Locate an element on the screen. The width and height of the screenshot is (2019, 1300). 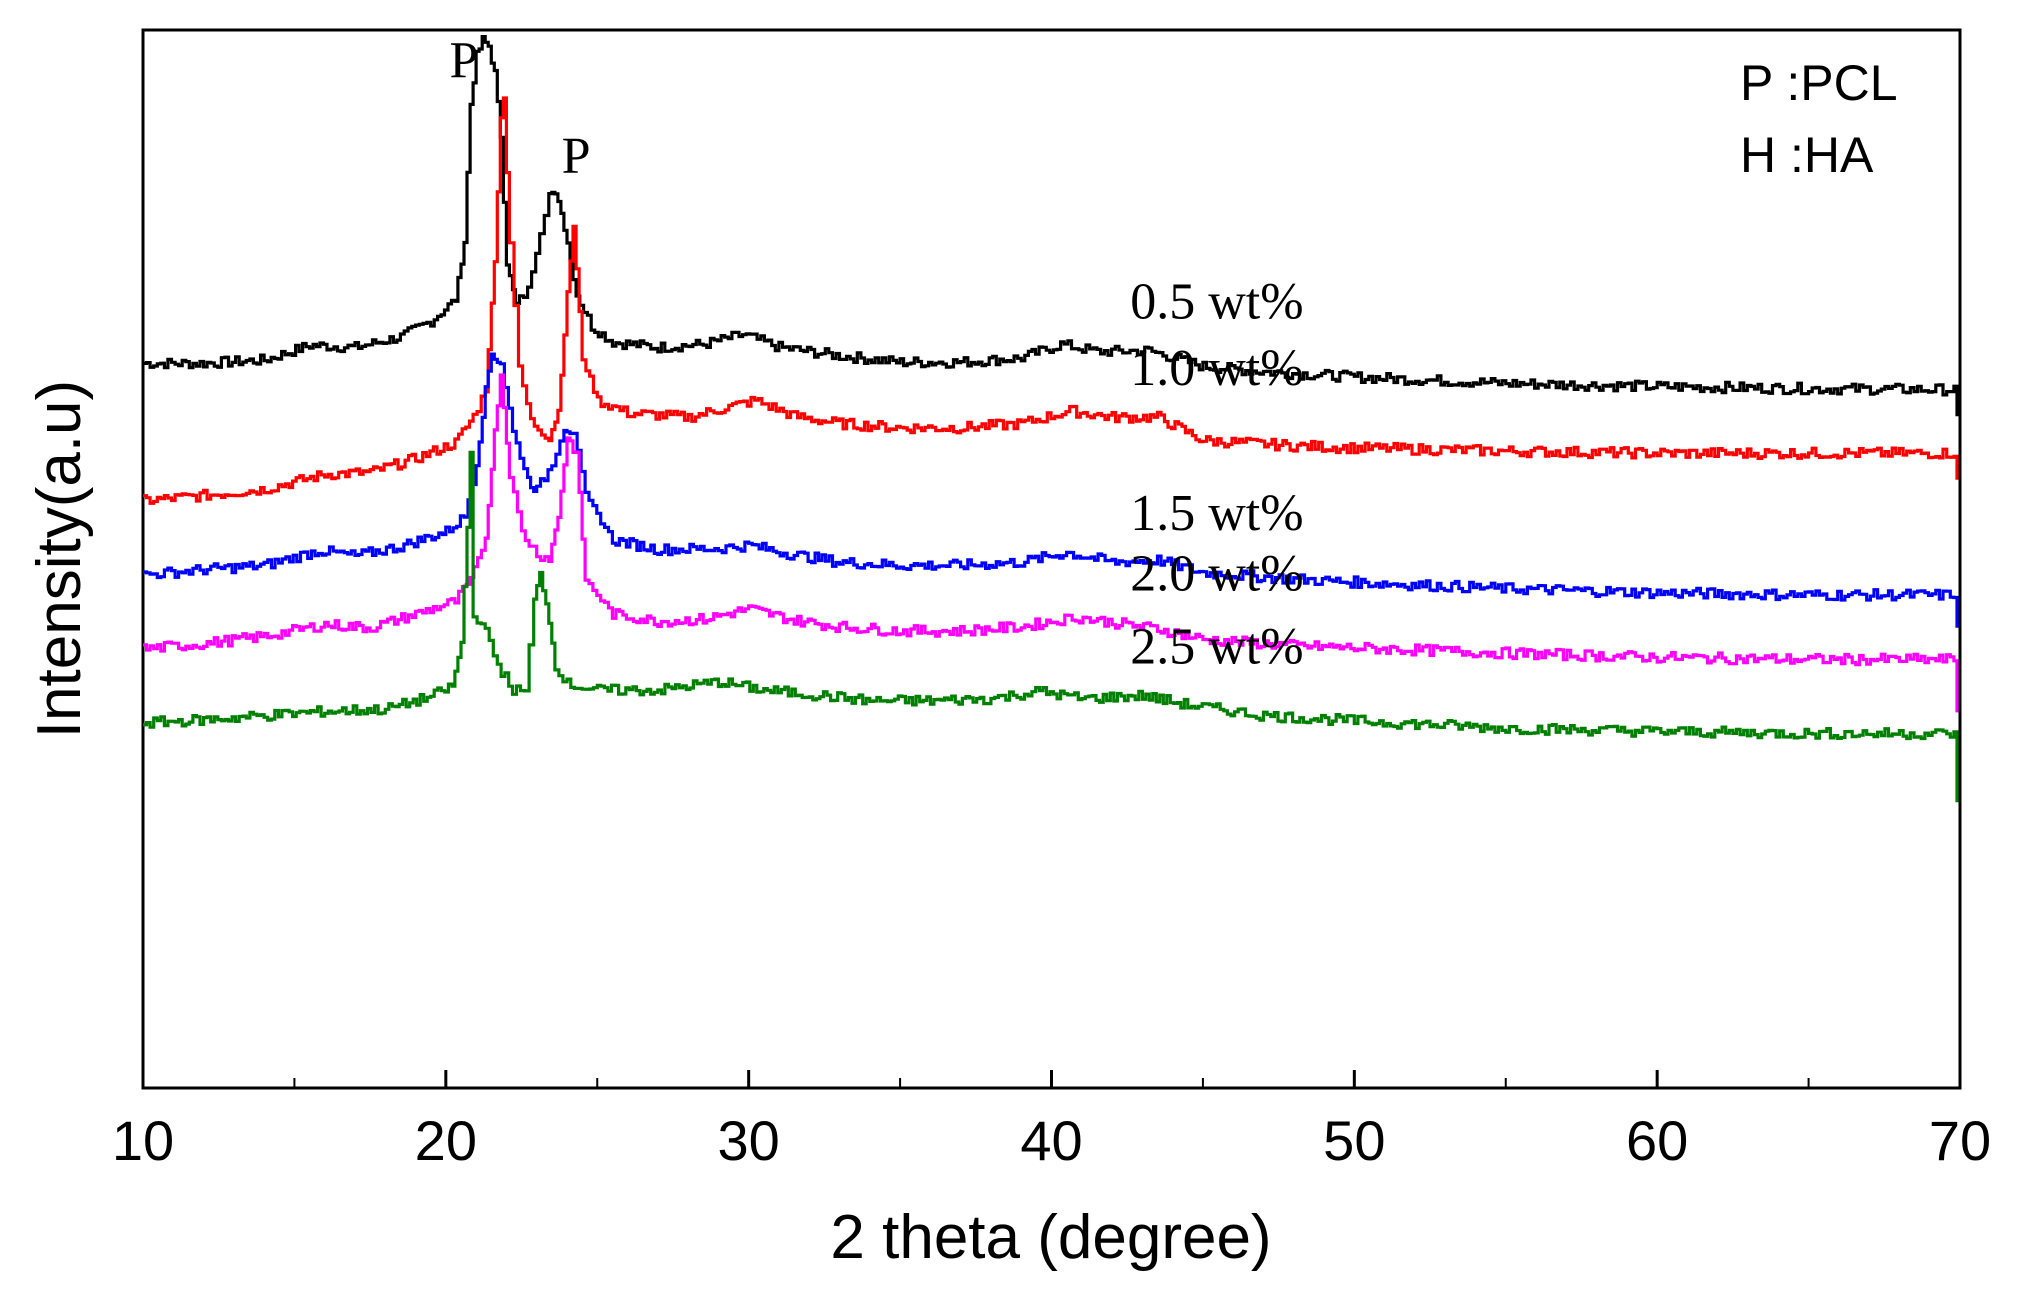
x-tick-label: 30 is located at coordinates (749, 1140).